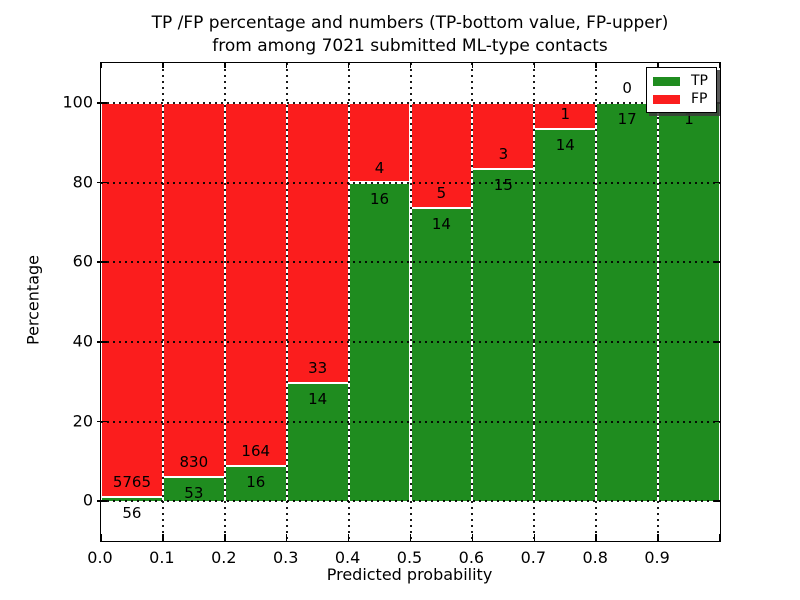 This screenshot has width=800, height=600. I want to click on tp-count-label: 1, so click(689, 118).